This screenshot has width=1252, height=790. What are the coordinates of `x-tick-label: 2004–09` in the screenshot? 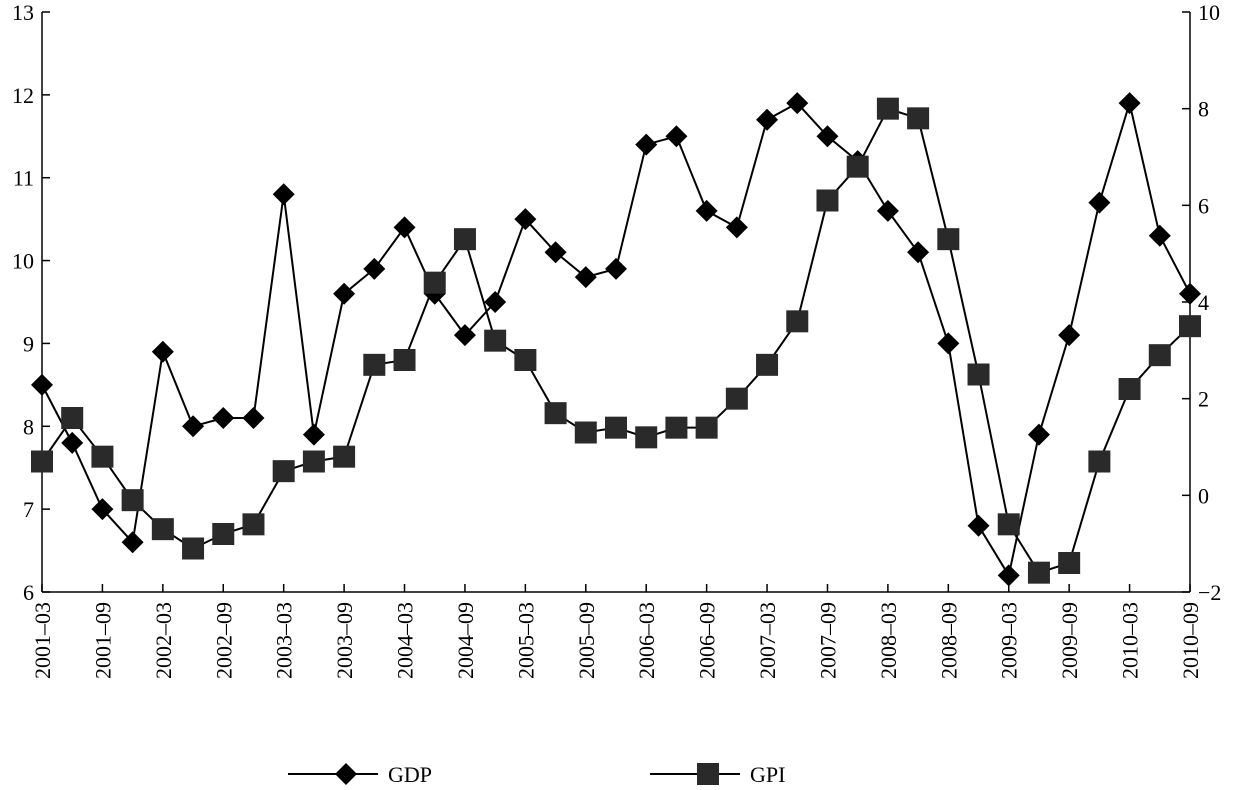 It's located at (465, 640).